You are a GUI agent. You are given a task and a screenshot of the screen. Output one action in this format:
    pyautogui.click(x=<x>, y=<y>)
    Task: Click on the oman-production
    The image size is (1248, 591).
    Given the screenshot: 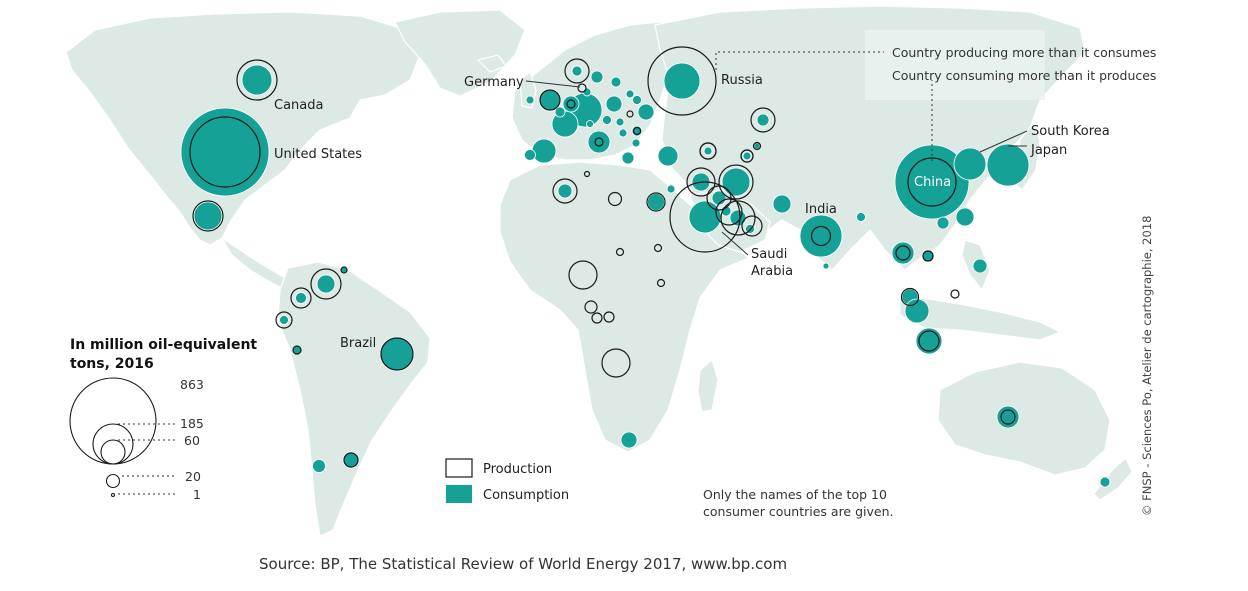 What is the action you would take?
    pyautogui.click(x=752, y=226)
    